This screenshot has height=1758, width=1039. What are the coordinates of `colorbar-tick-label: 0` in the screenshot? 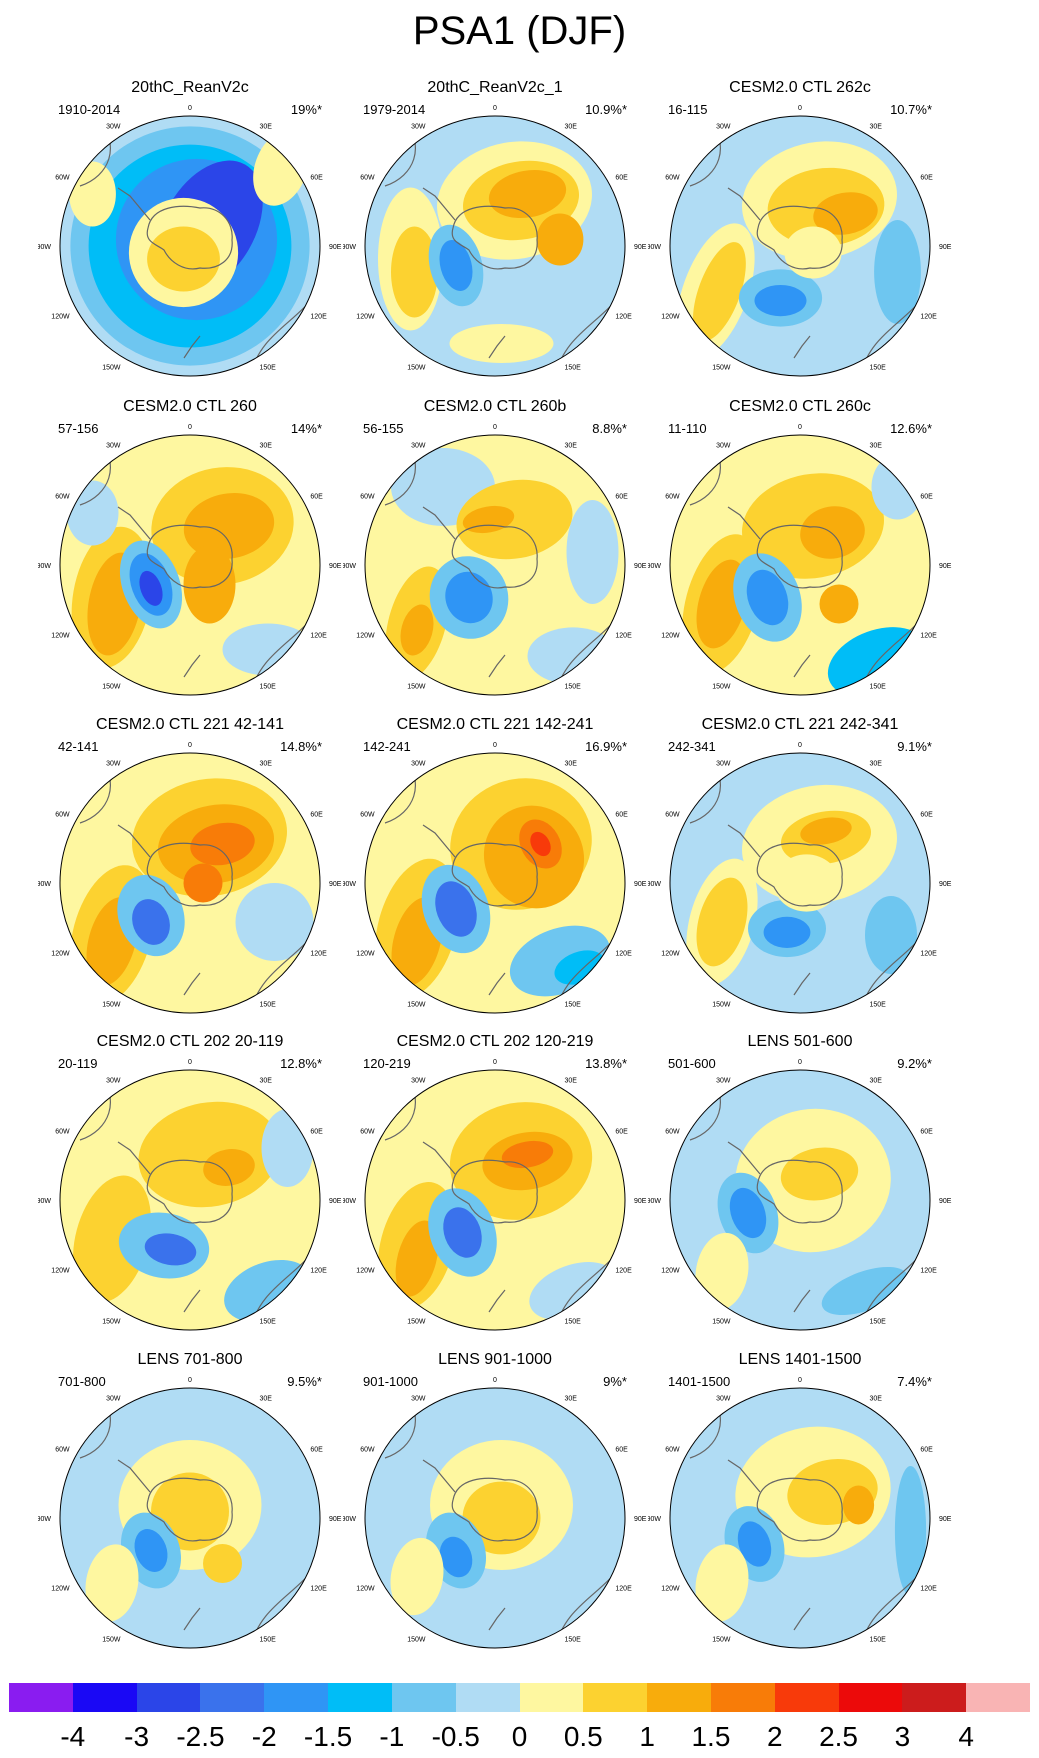 It's located at (519, 1736).